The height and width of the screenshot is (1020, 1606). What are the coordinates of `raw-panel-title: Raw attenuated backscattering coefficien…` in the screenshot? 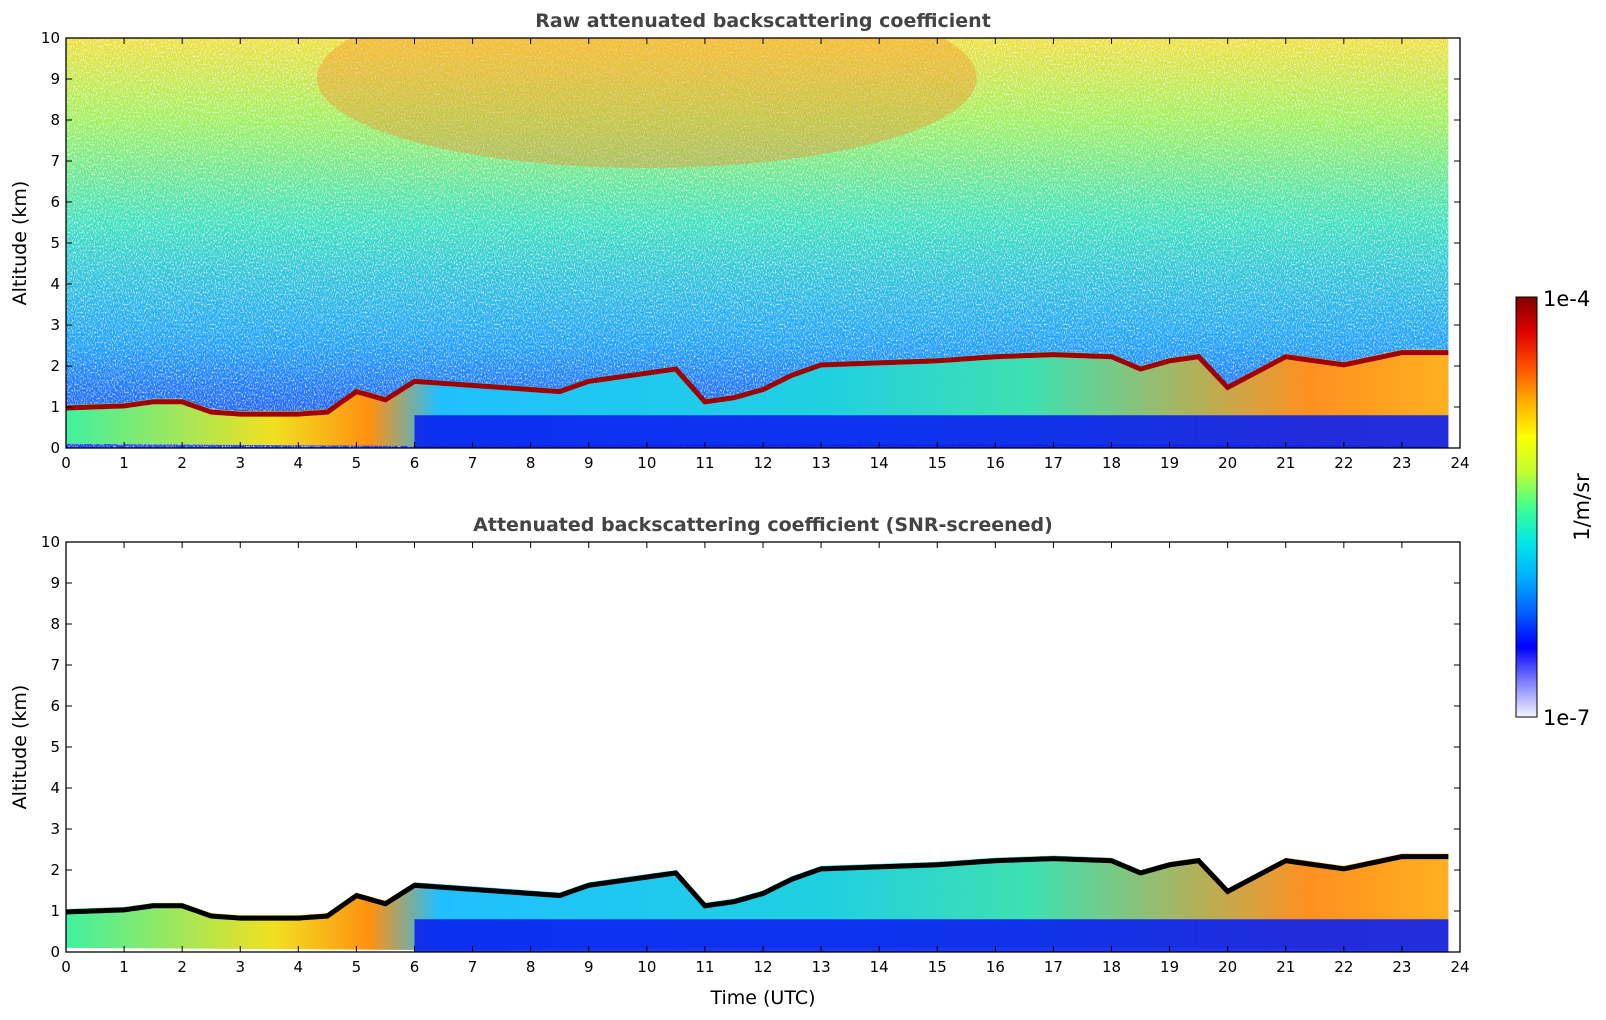 It's located at (763, 21).